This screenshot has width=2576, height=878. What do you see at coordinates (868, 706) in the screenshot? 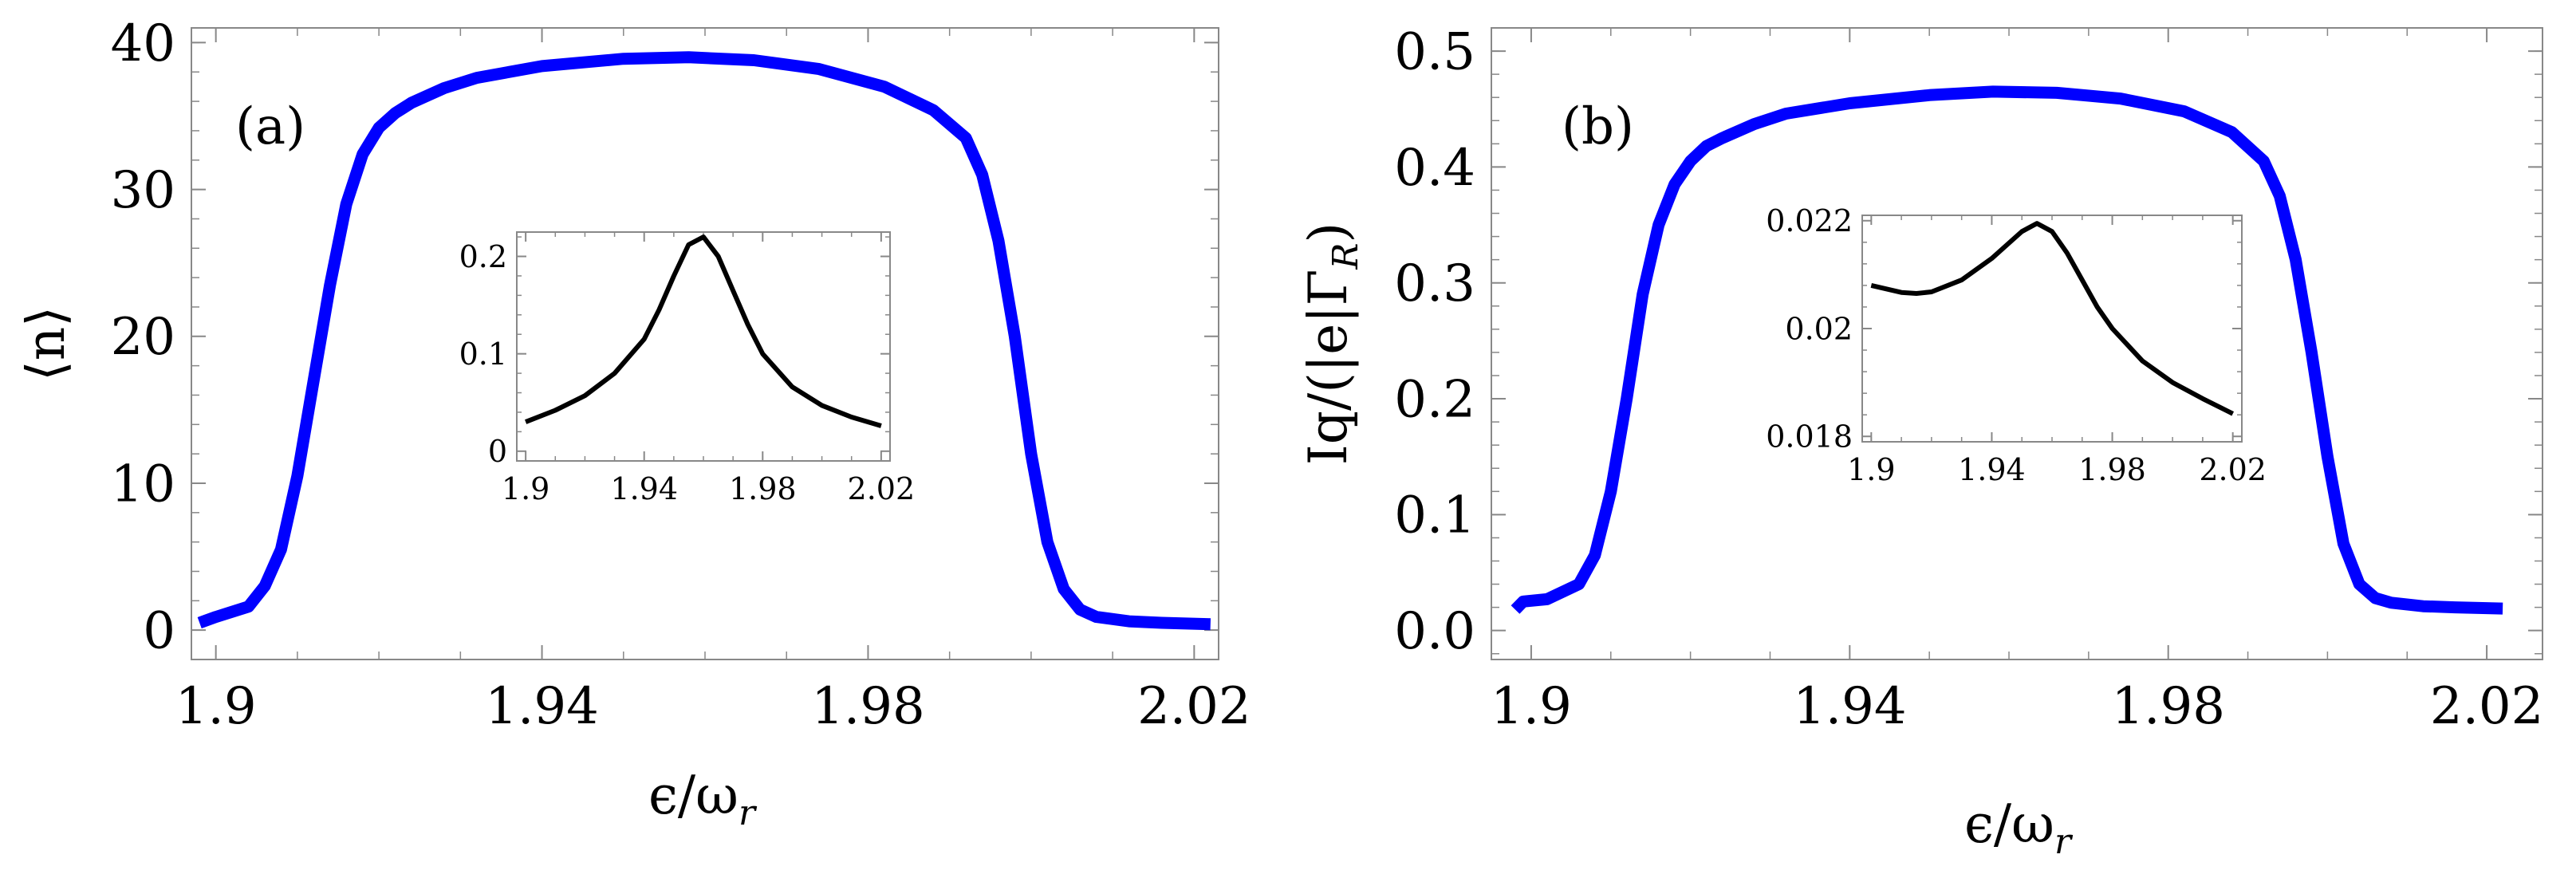
I see `panel-a-x-tick-label: 1.98` at bounding box center [868, 706].